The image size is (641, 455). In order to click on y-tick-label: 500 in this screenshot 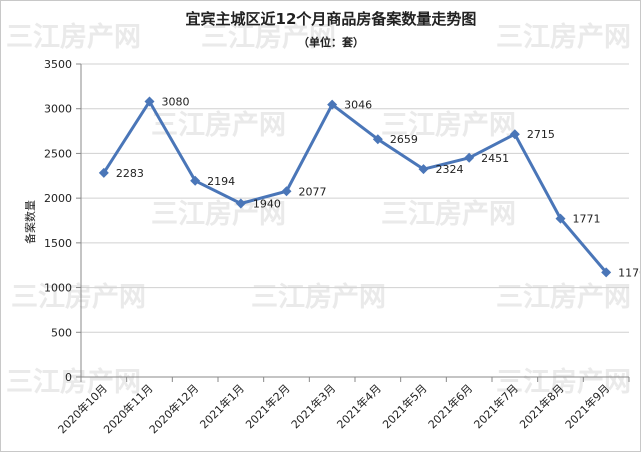, I will do `click(61, 332)`.